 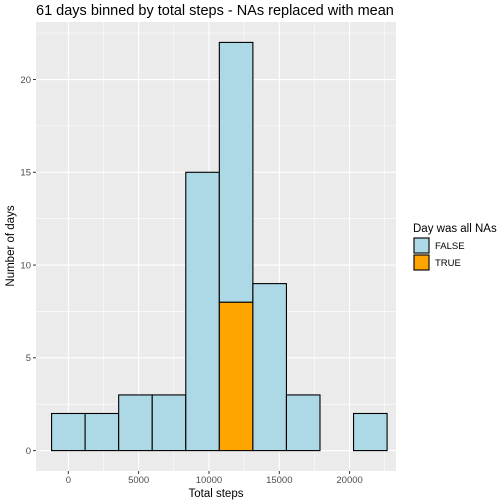 I want to click on x-tick-label: 20000, so click(x=349, y=480).